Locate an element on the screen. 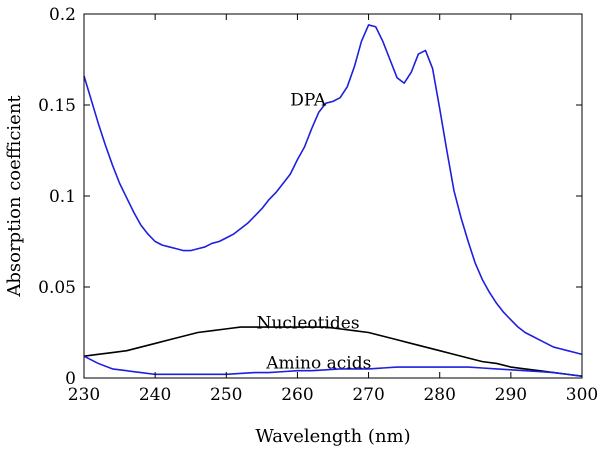  y-axis-title: Absorption coefficient is located at coordinates (14, 196).